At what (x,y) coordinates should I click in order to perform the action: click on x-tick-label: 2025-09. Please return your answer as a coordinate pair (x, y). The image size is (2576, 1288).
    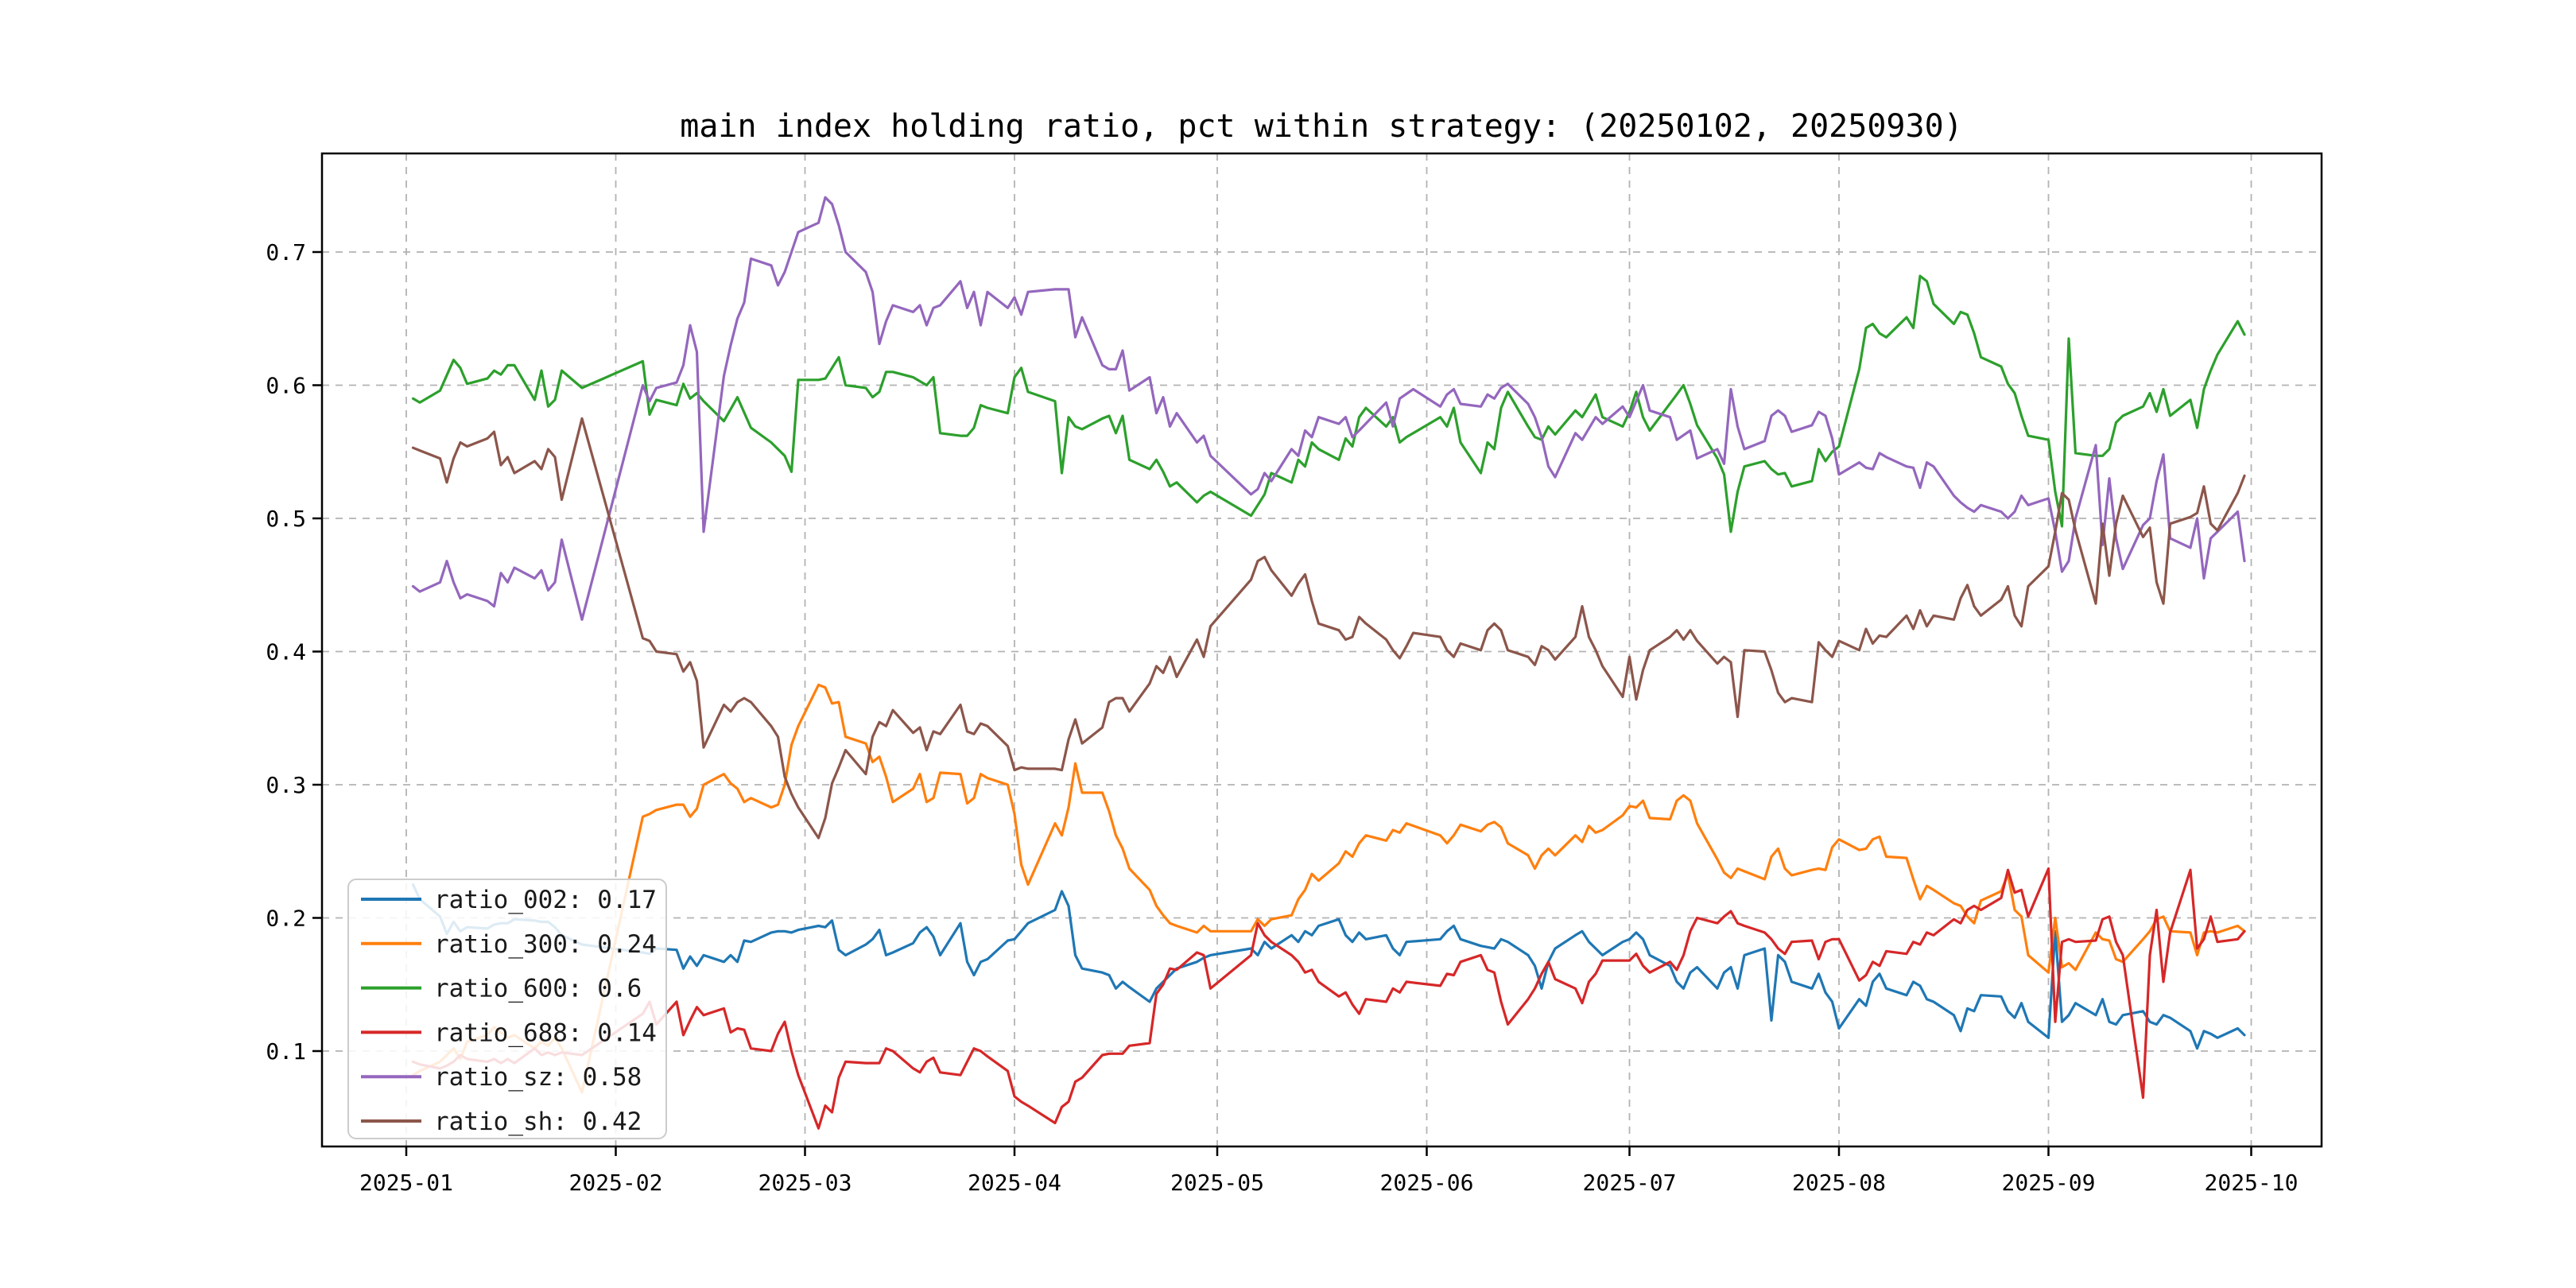
    Looking at the image, I should click on (2048, 1183).